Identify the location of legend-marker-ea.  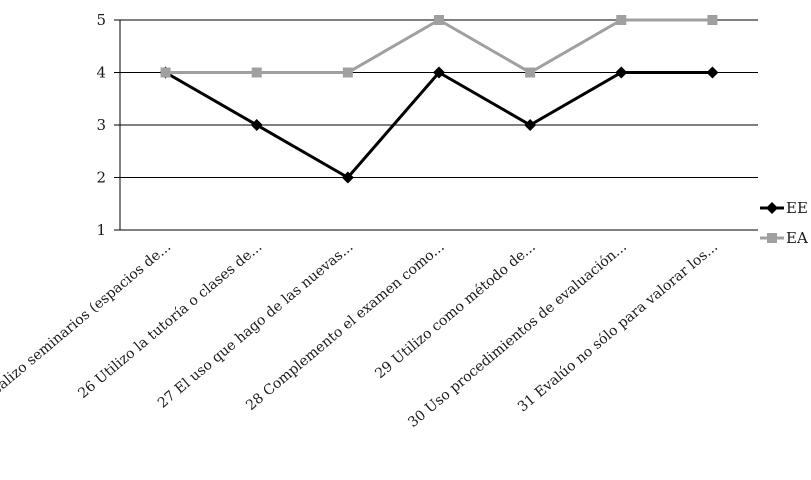
(772, 238).